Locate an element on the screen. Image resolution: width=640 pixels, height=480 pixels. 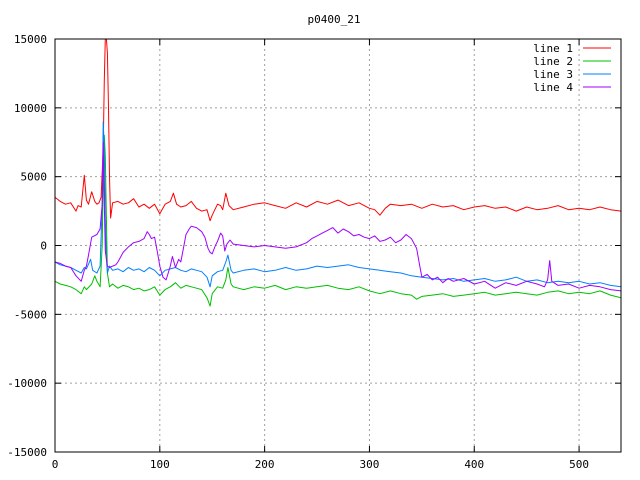
chart-title: p0400_21 is located at coordinates (334, 19).